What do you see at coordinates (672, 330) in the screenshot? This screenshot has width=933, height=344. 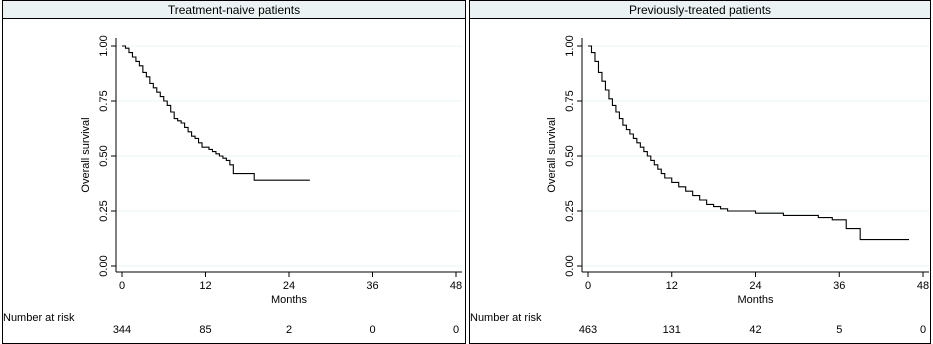 I see `number-at-risk-value: 131` at bounding box center [672, 330].